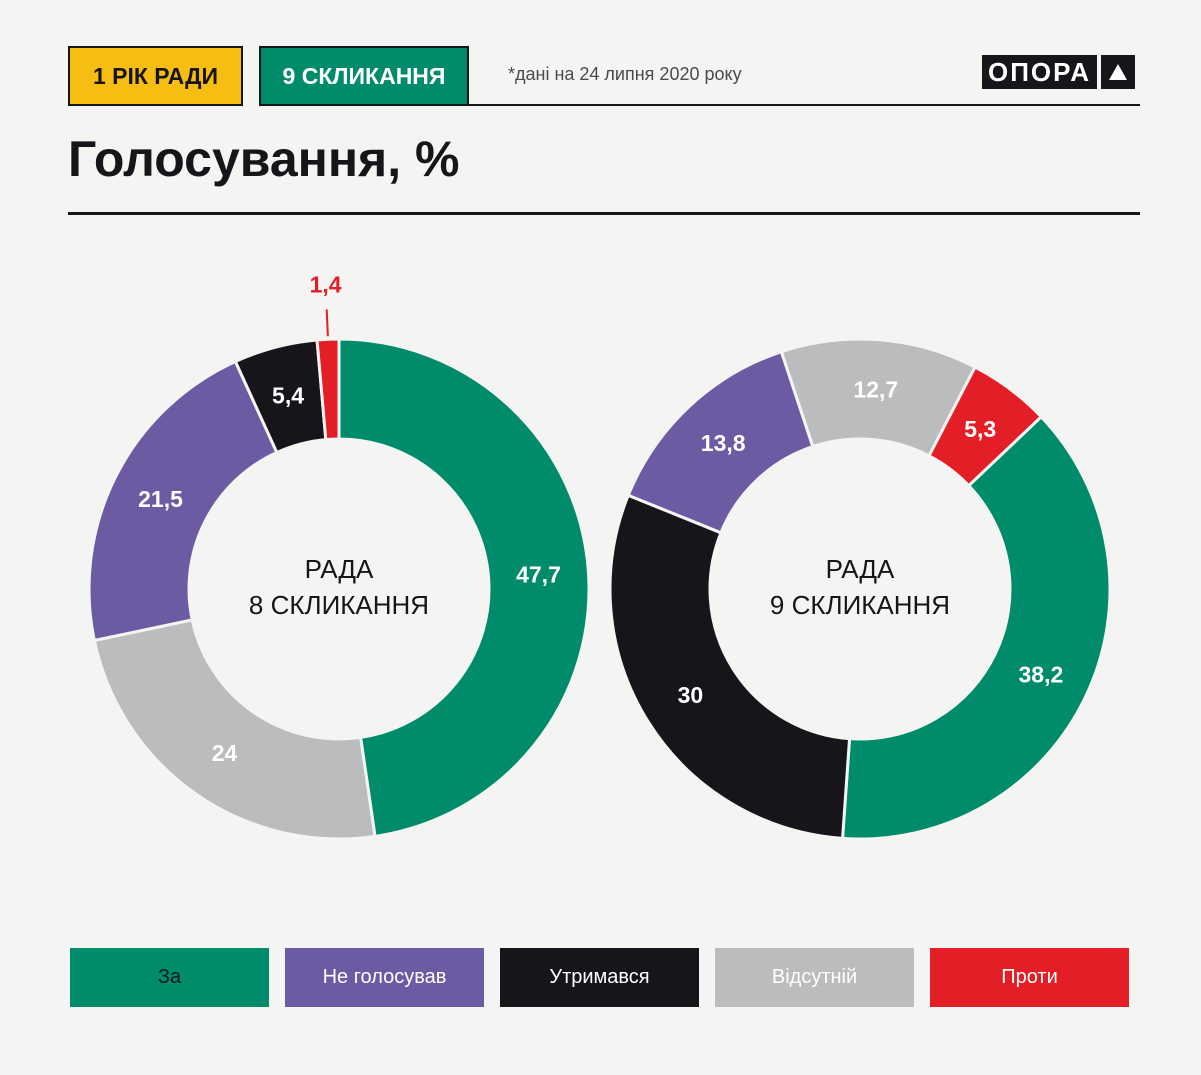 Image resolution: width=1201 pixels, height=1075 pixels. Describe the element at coordinates (364, 76) in the screenshot. I see `tag-sklykannia: 9 СКЛИКАННЯ` at that location.